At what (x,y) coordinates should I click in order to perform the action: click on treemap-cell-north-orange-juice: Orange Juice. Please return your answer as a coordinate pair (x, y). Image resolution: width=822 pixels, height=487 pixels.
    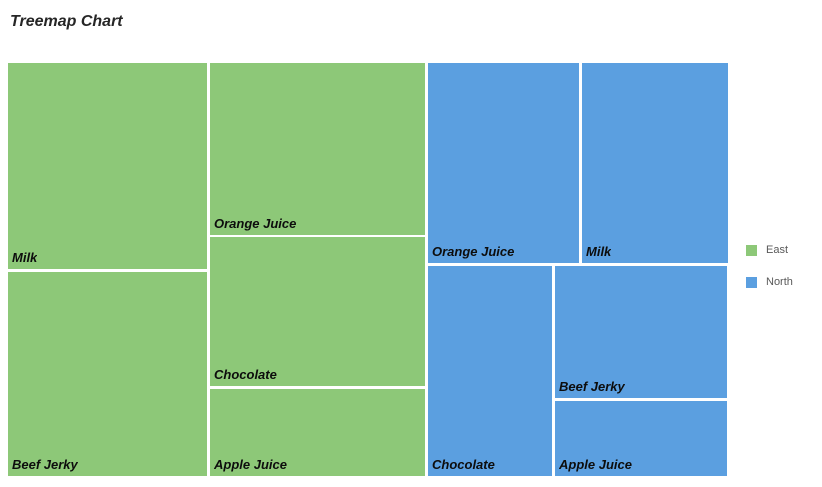
    Looking at the image, I should click on (503, 163).